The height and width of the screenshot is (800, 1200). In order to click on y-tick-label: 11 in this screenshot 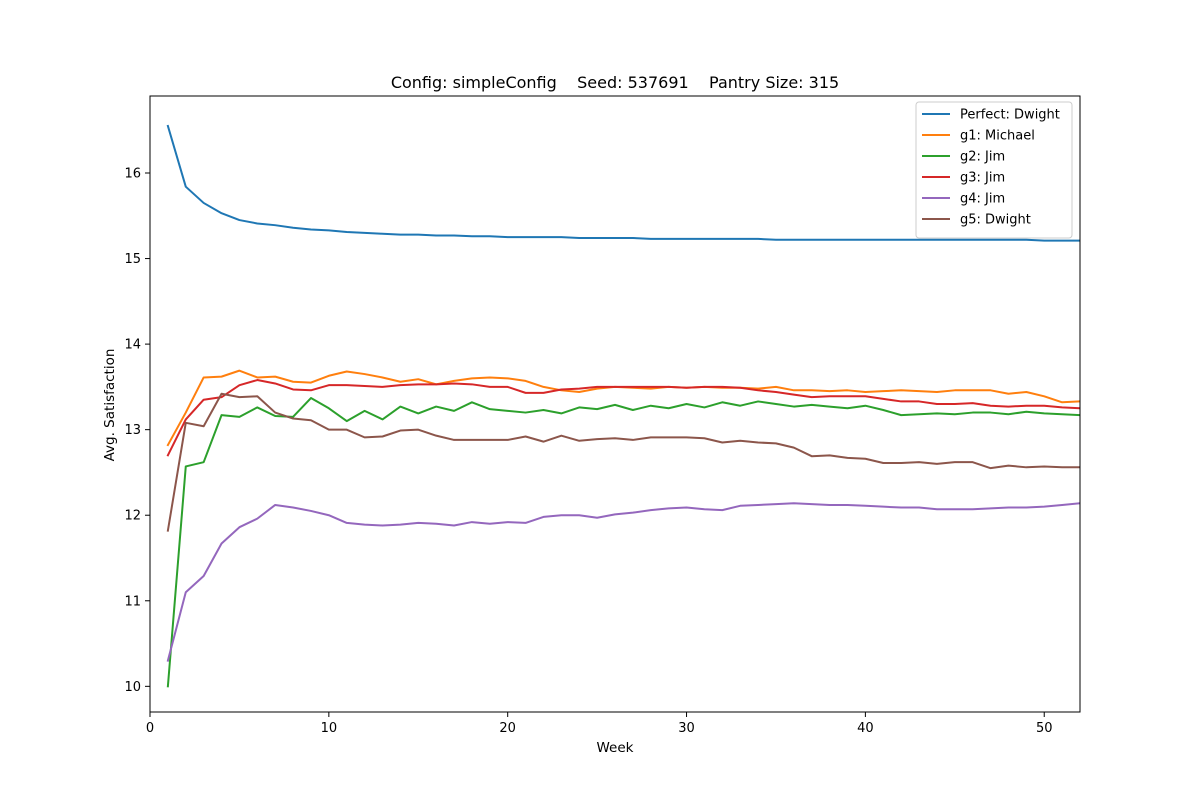, I will do `click(132, 601)`.